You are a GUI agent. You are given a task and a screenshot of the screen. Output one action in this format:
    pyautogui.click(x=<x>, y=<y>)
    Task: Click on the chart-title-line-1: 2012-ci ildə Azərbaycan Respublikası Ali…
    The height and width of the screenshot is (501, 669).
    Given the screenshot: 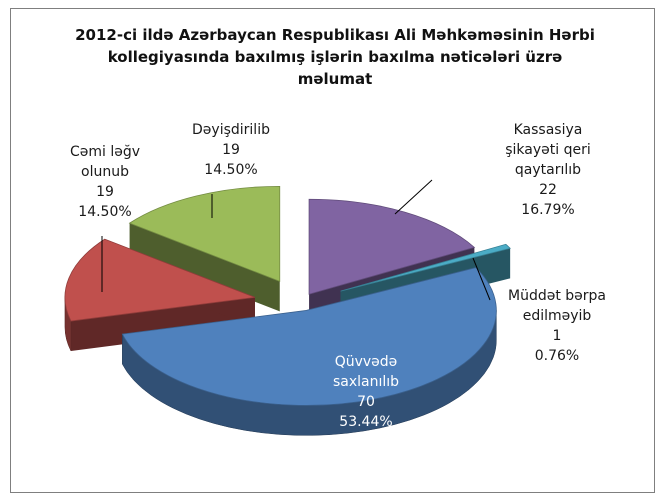 What is the action you would take?
    pyautogui.click(x=335, y=35)
    